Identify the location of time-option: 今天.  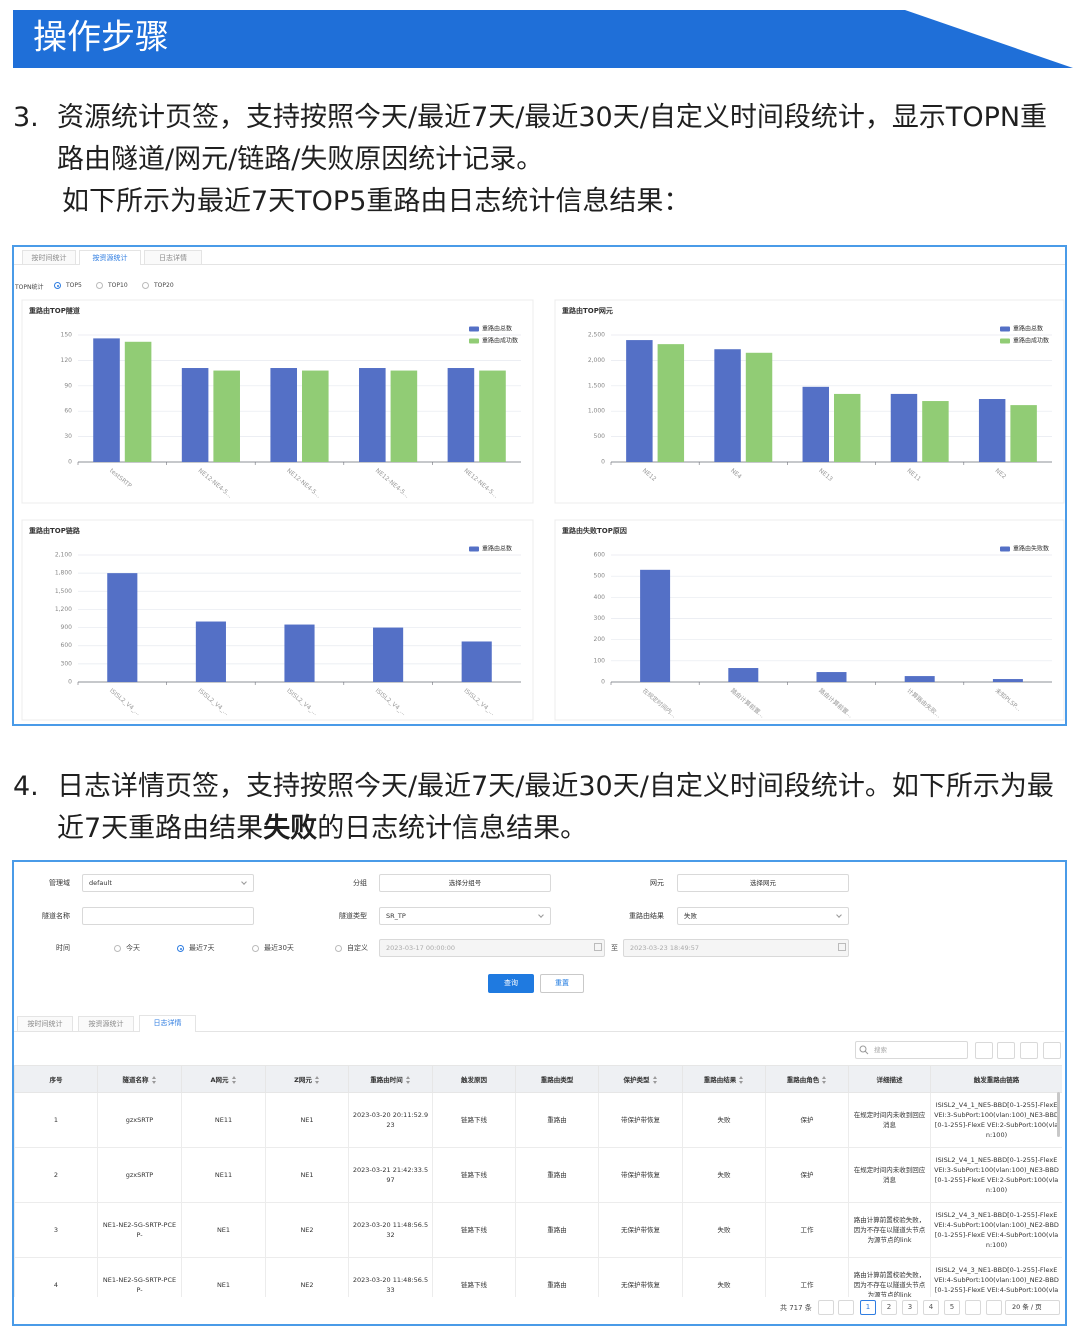
(133, 948).